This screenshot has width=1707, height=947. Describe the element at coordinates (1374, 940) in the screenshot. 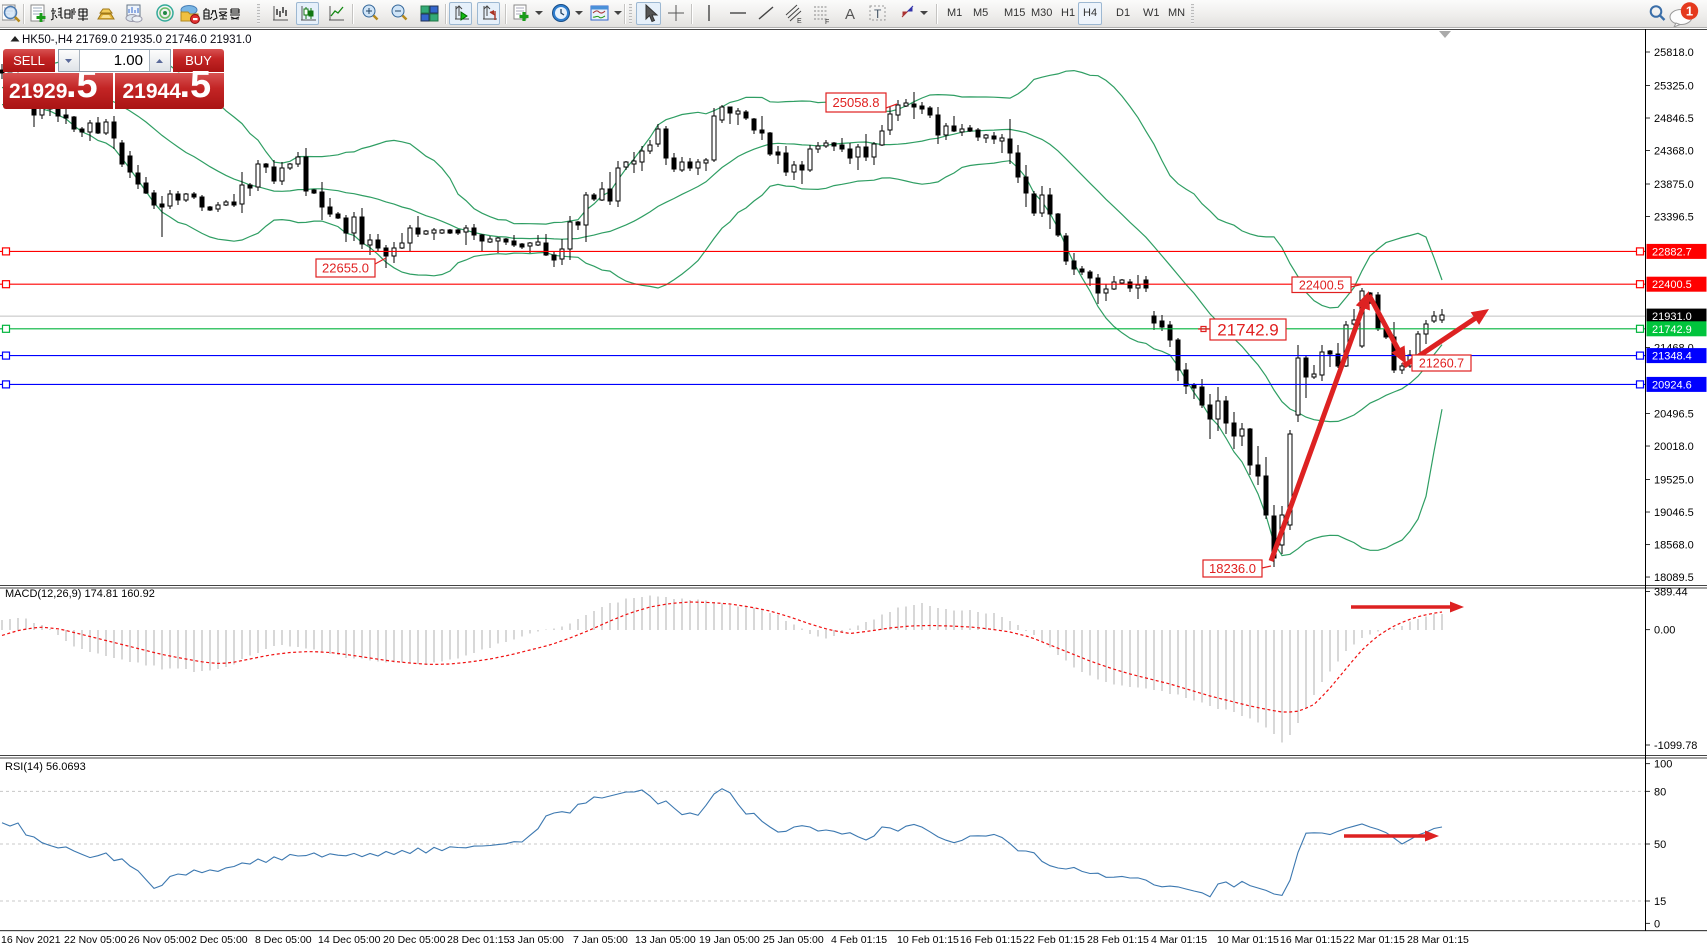

I see `svg-text: 22 Mar 01:15` at that location.